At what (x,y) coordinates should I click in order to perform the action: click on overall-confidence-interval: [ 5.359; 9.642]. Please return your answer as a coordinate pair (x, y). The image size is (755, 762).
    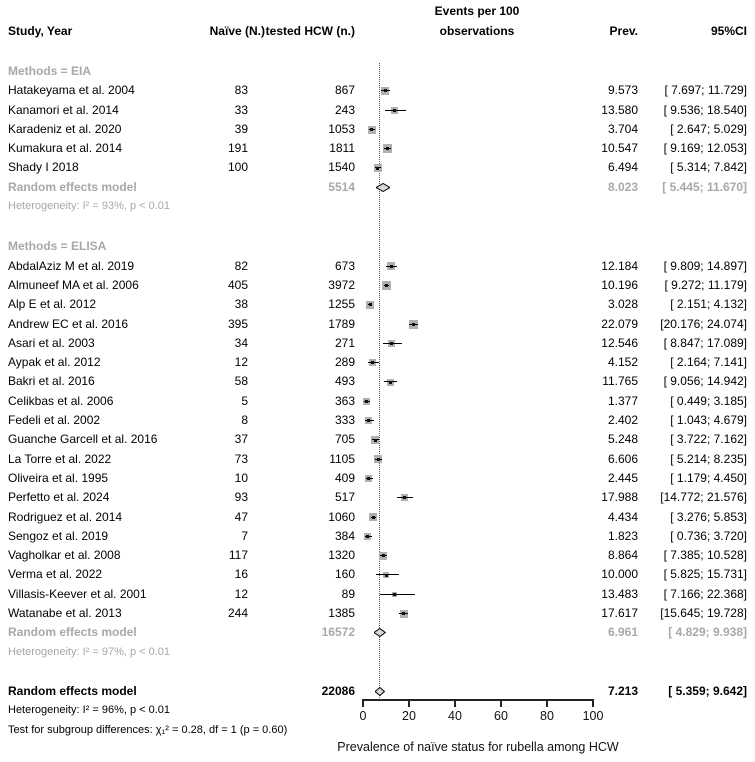
    Looking at the image, I should click on (707, 690).